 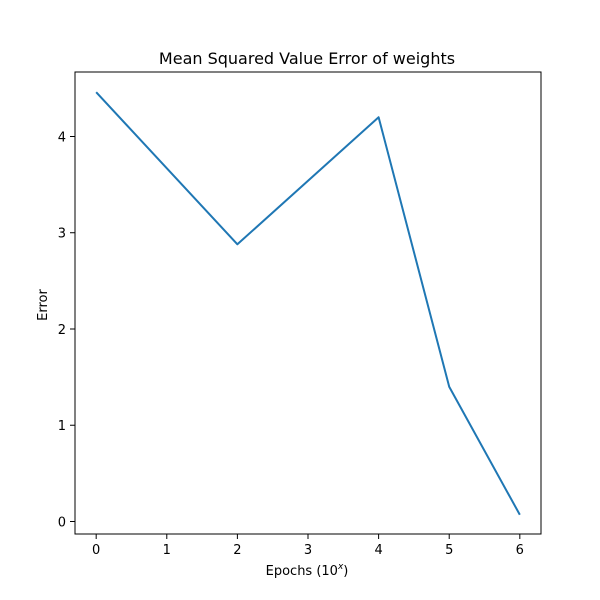 What do you see at coordinates (62, 234) in the screenshot?
I see `y-tick-label: 3` at bounding box center [62, 234].